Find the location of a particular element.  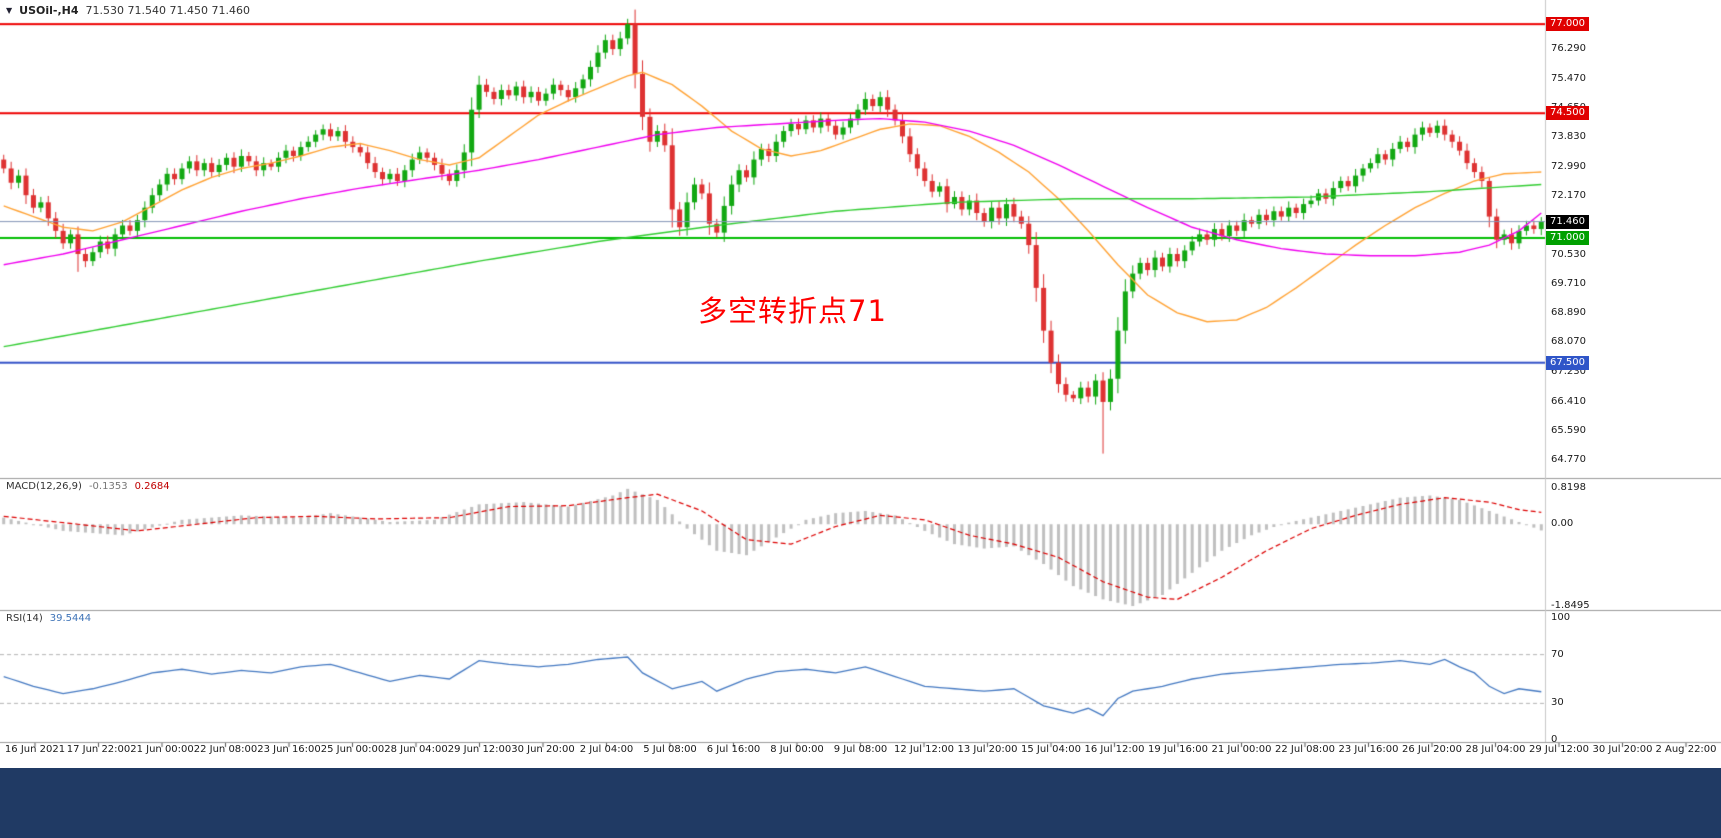

rsi-indicator-label: RSI(14) 39.5444 is located at coordinates (48, 618).